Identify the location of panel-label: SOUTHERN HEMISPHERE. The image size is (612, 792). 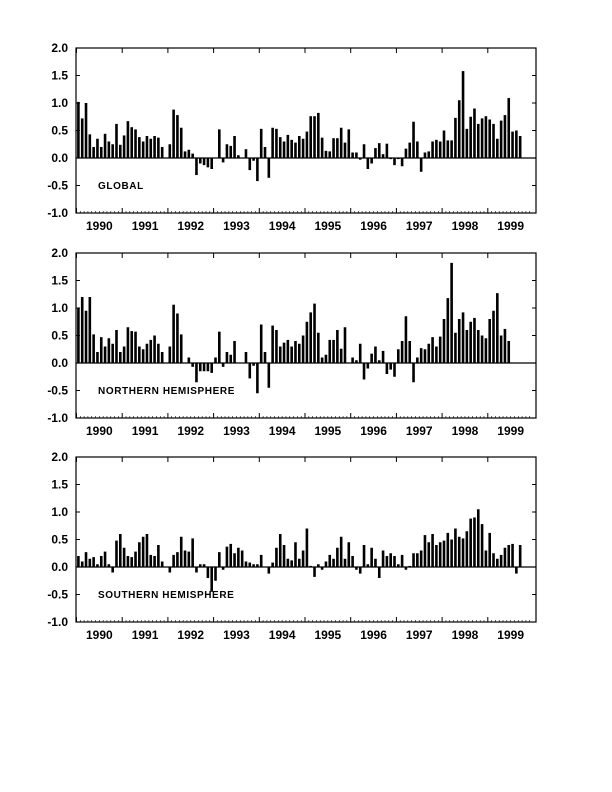
(166, 595).